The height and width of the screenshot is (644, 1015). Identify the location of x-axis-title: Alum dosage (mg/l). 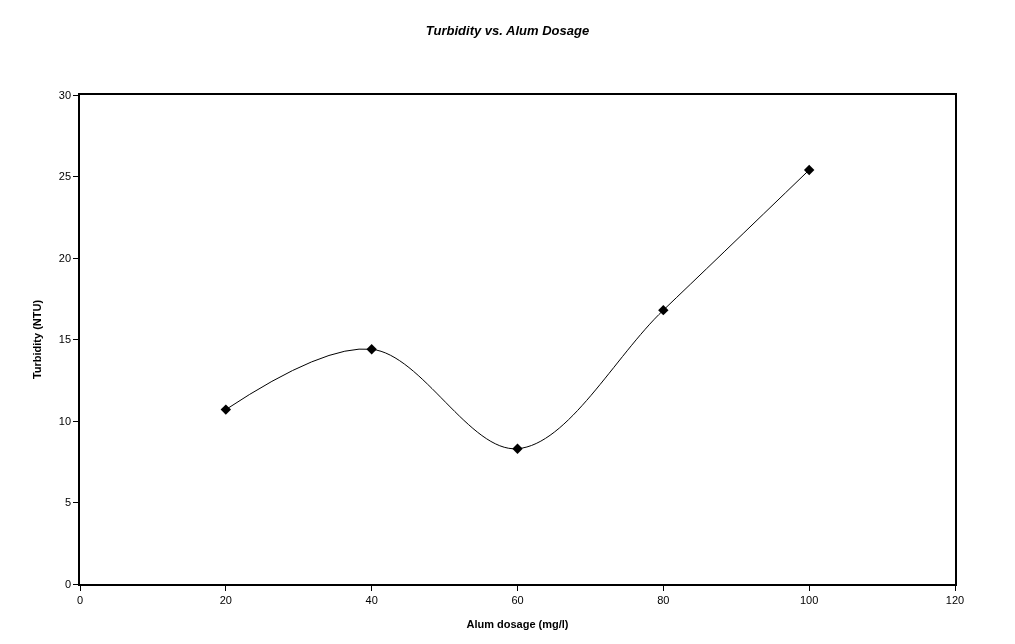
(517, 623).